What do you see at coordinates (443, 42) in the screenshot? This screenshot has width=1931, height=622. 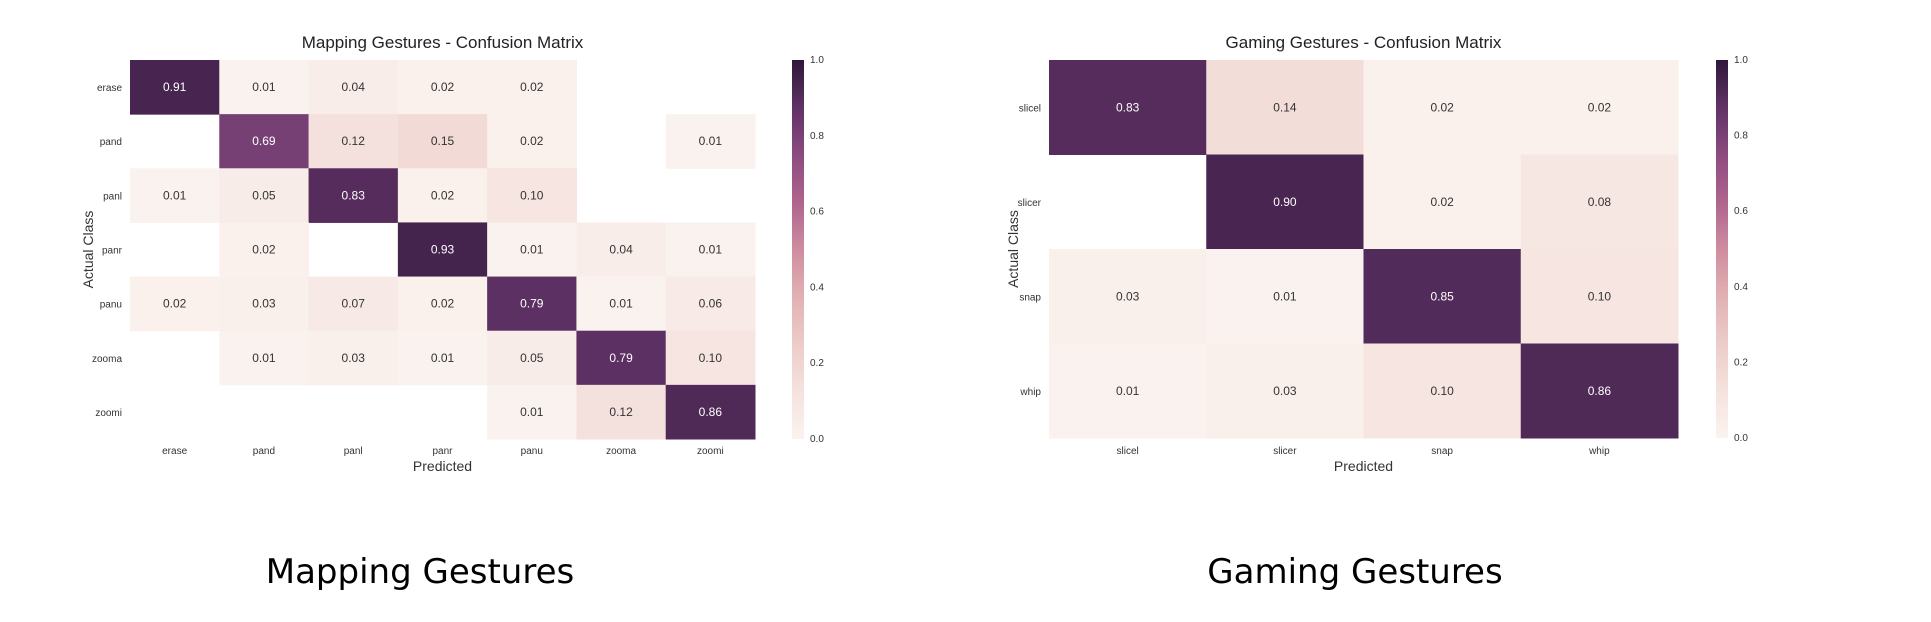 I see `chart-title: Mapping Gestures - Confusion Matrix` at bounding box center [443, 42].